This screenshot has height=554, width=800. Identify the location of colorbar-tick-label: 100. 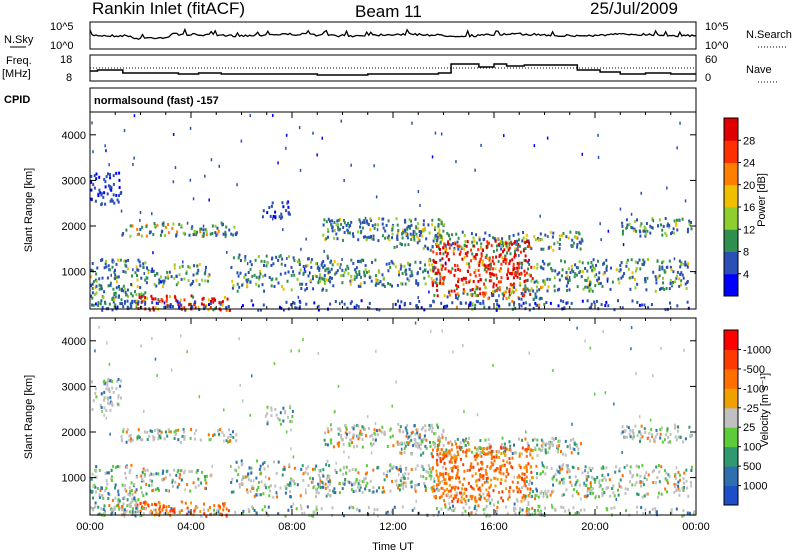
(752, 448).